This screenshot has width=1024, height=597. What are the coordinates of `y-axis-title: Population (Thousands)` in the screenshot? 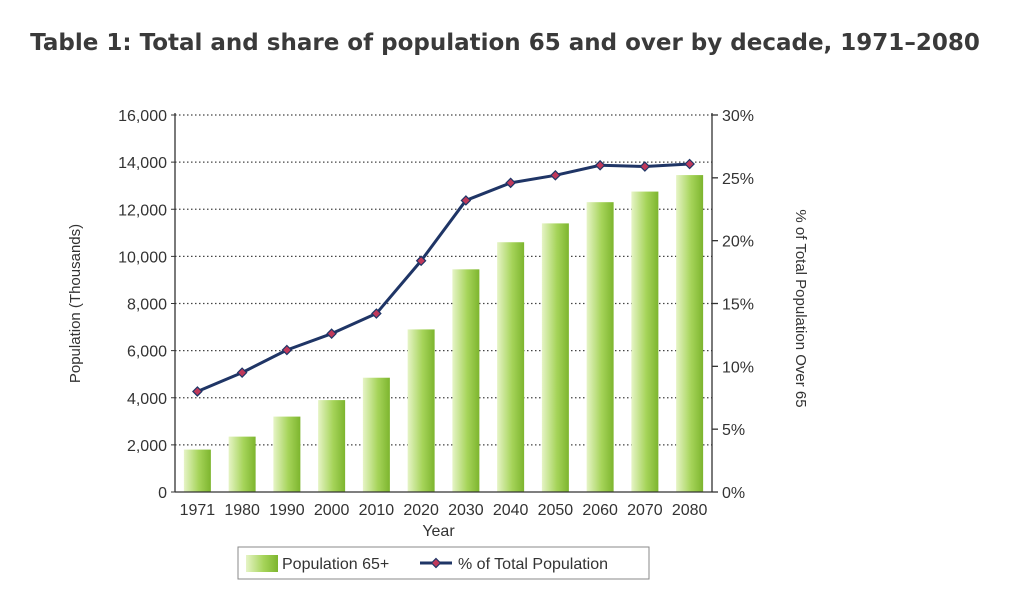 It's located at (75, 303).